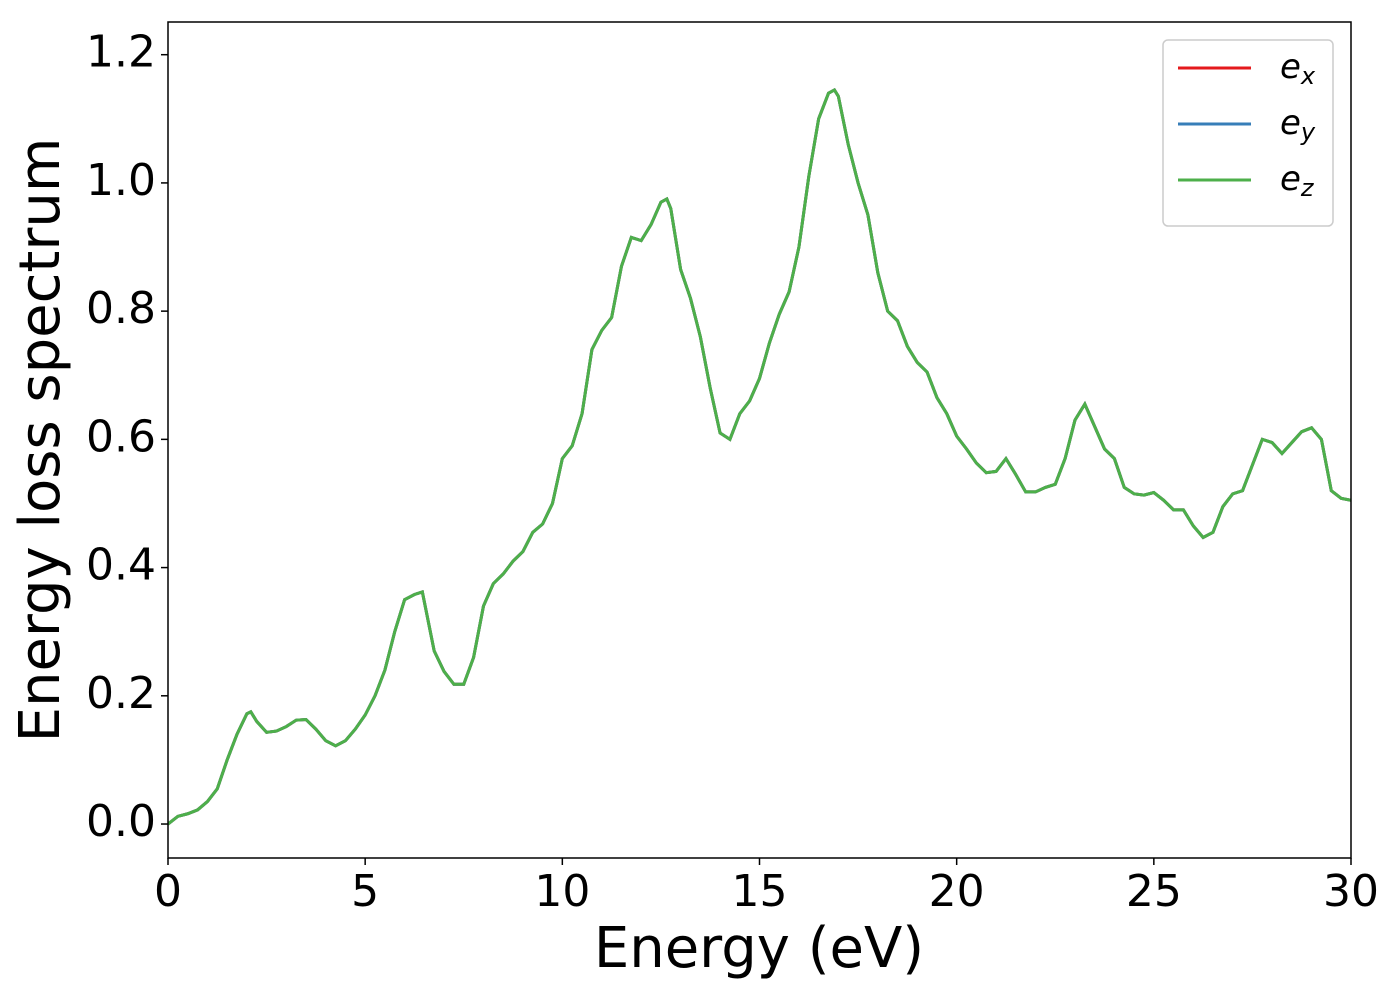  I want to click on x-axis-label: Energy (eV), so click(759, 948).